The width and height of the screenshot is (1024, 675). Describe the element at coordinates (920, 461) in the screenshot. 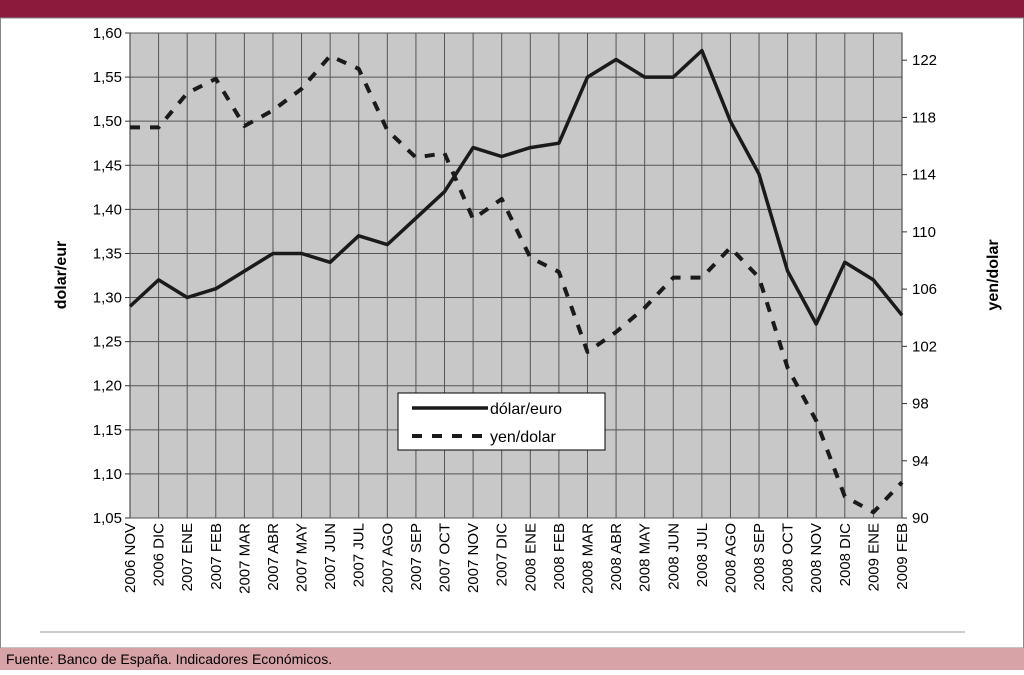

I see `y2-tick-label: 94` at that location.